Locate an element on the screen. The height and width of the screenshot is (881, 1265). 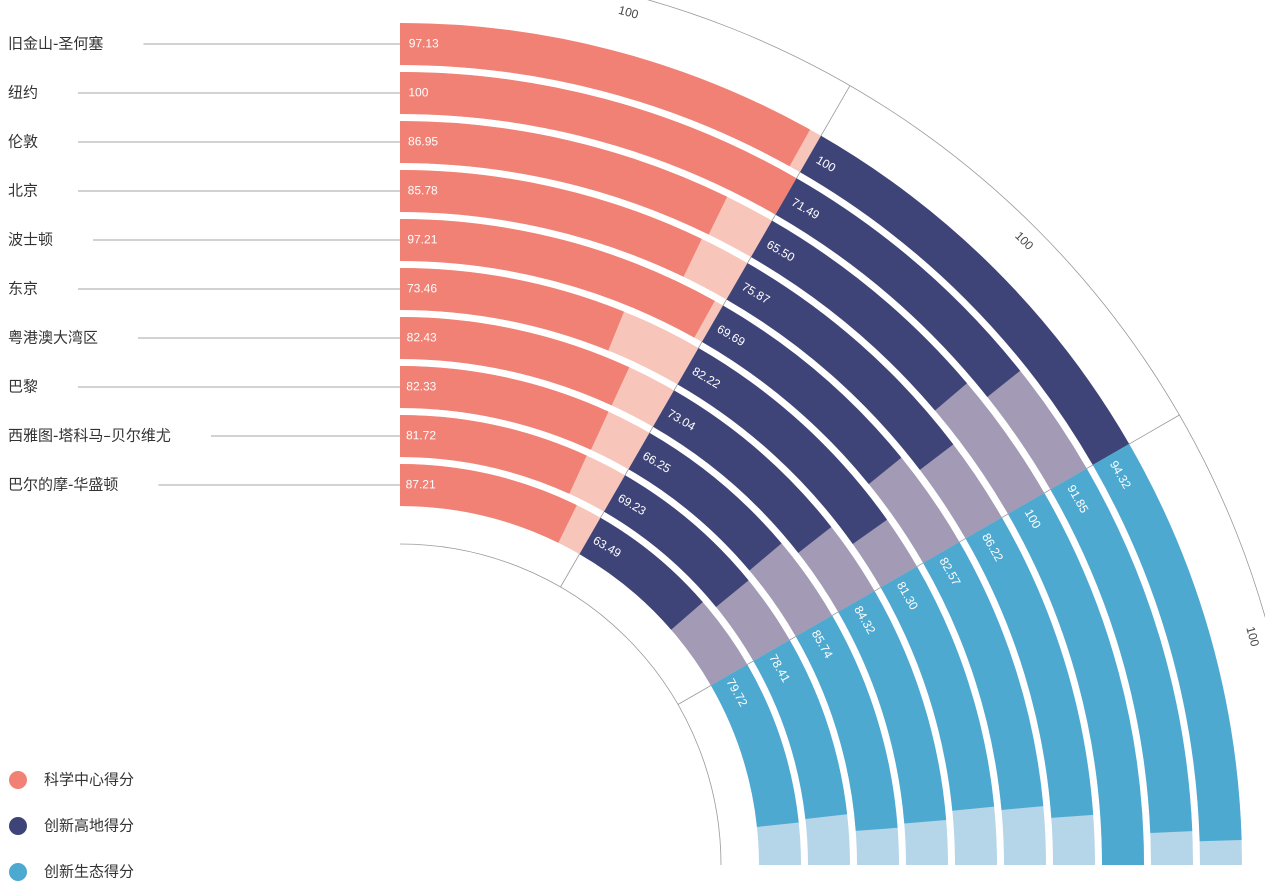
value-label: 73.46 is located at coordinates (422, 288).